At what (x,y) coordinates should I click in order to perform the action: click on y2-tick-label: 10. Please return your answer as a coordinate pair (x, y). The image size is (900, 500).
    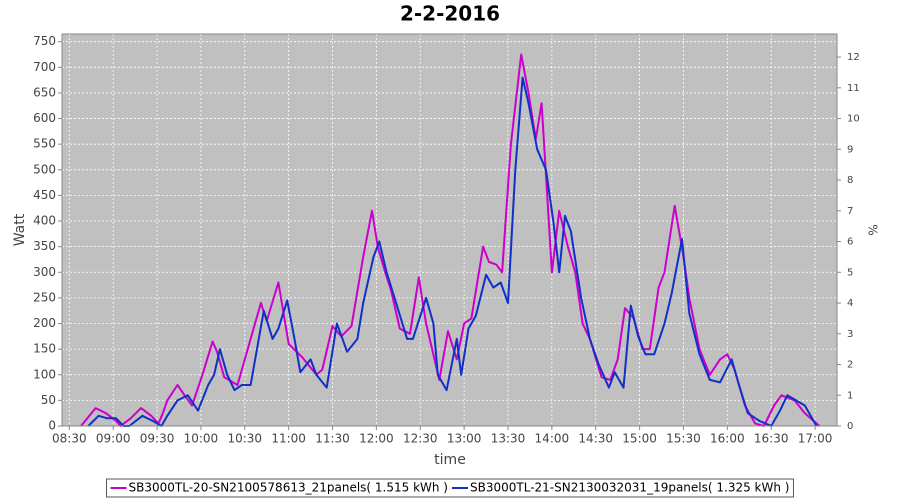
    Looking at the image, I should click on (853, 119).